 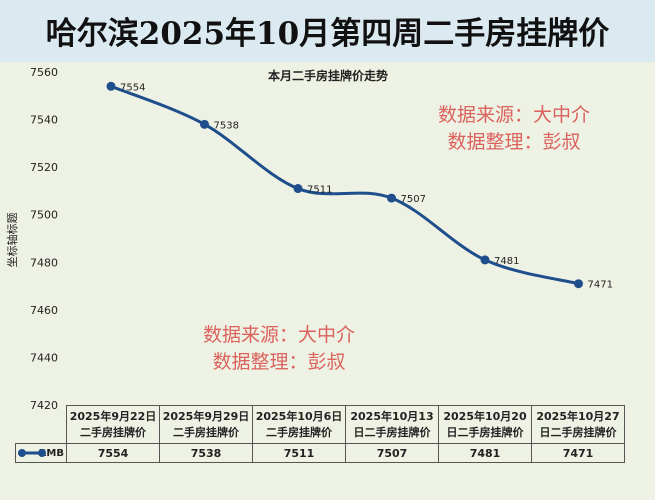 I want to click on data-label: 7538, so click(x=226, y=125).